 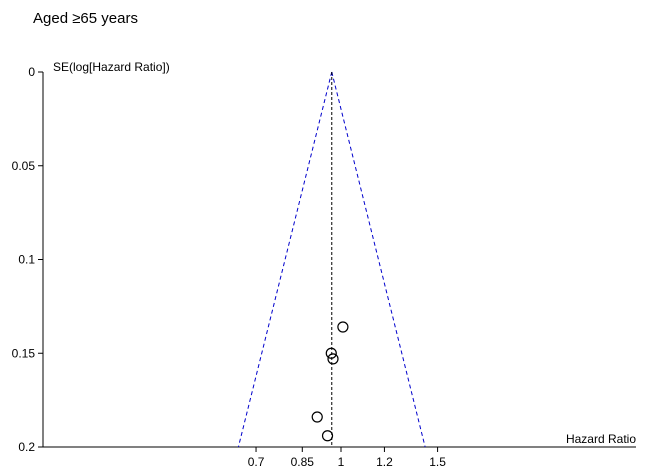 What do you see at coordinates (31, 72) in the screenshot?
I see `y-tick-label: 0` at bounding box center [31, 72].